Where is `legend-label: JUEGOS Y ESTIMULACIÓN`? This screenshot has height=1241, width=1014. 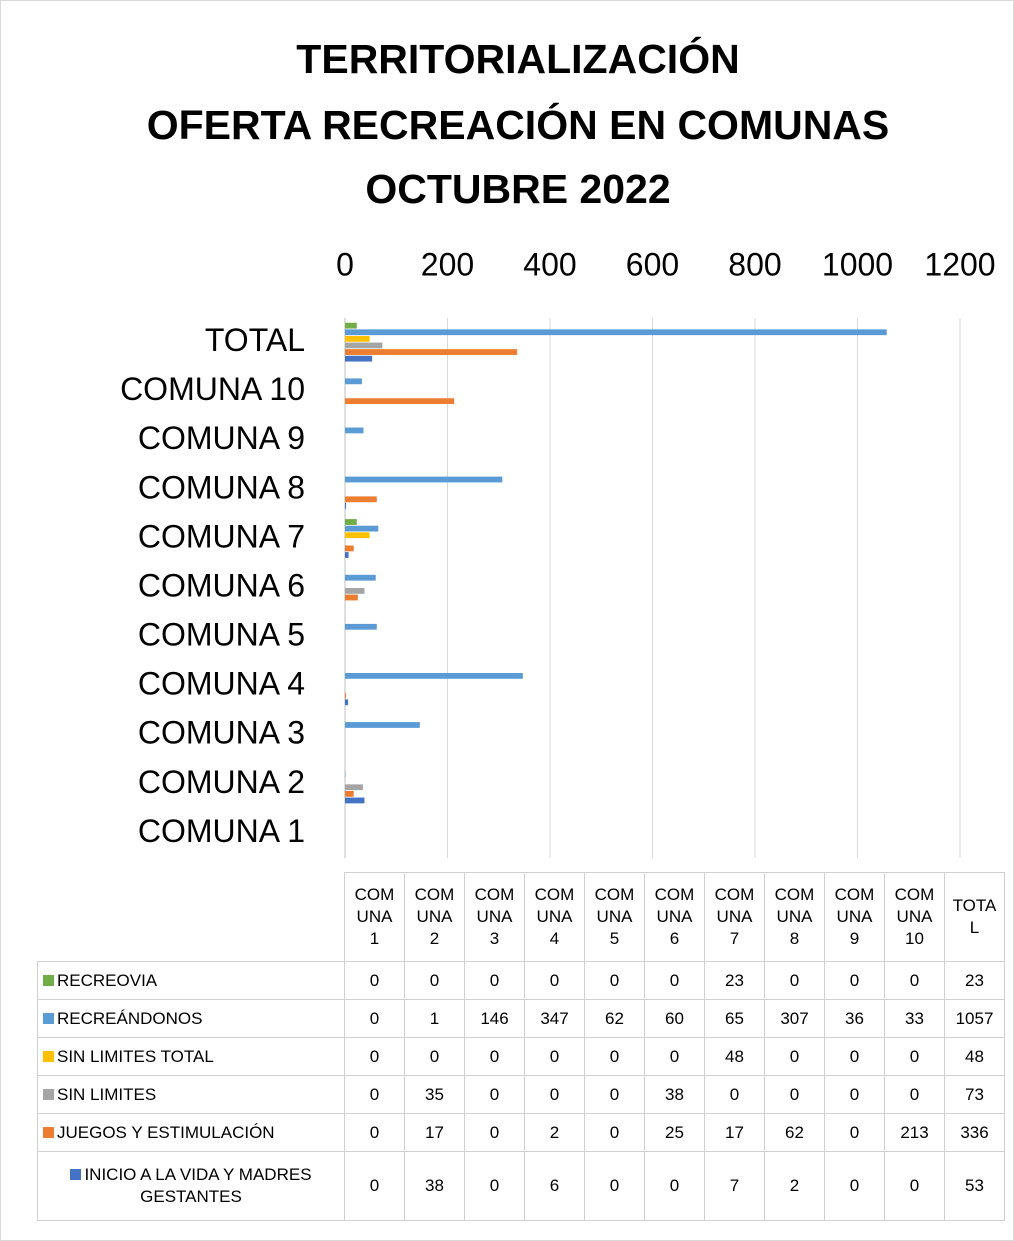
legend-label: JUEGOS Y ESTIMULACIÓN is located at coordinates (166, 1132).